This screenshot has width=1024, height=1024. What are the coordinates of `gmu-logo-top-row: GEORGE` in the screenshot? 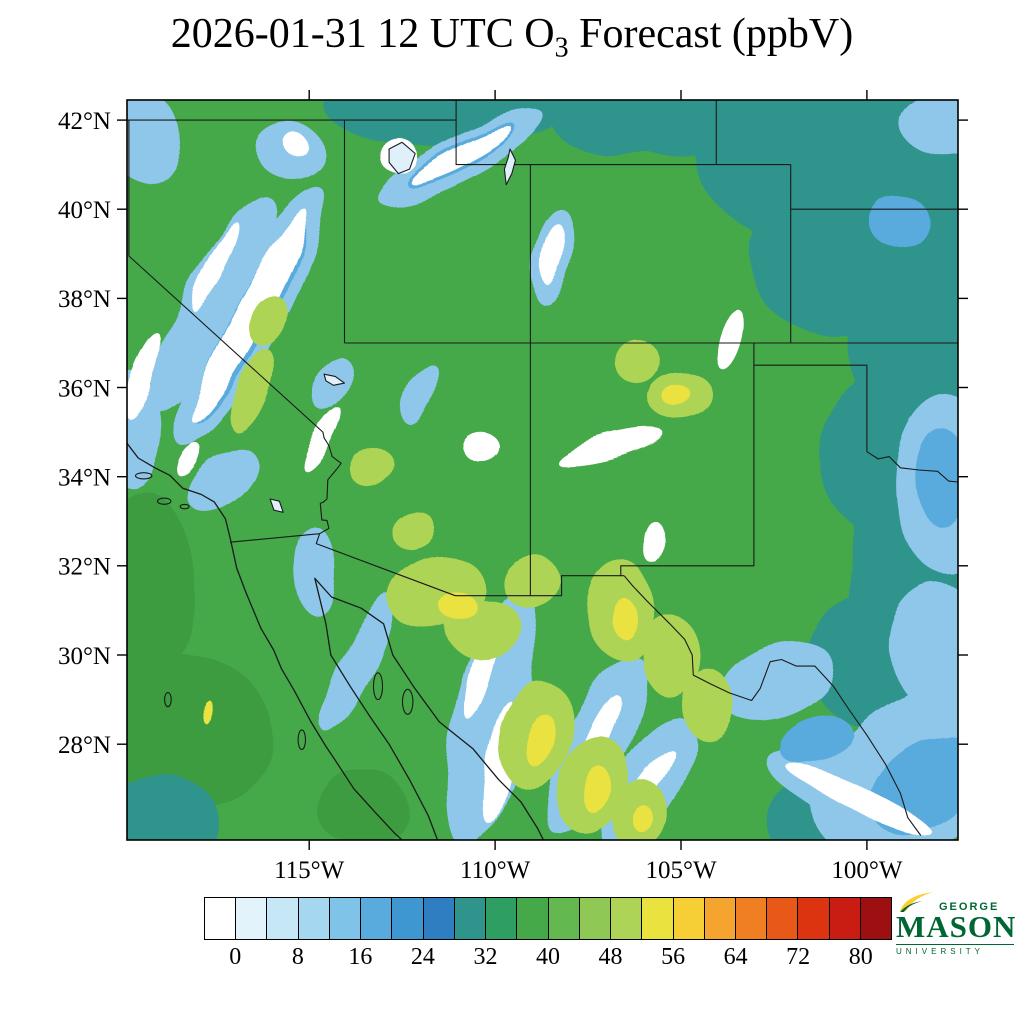 It's located at (958, 902).